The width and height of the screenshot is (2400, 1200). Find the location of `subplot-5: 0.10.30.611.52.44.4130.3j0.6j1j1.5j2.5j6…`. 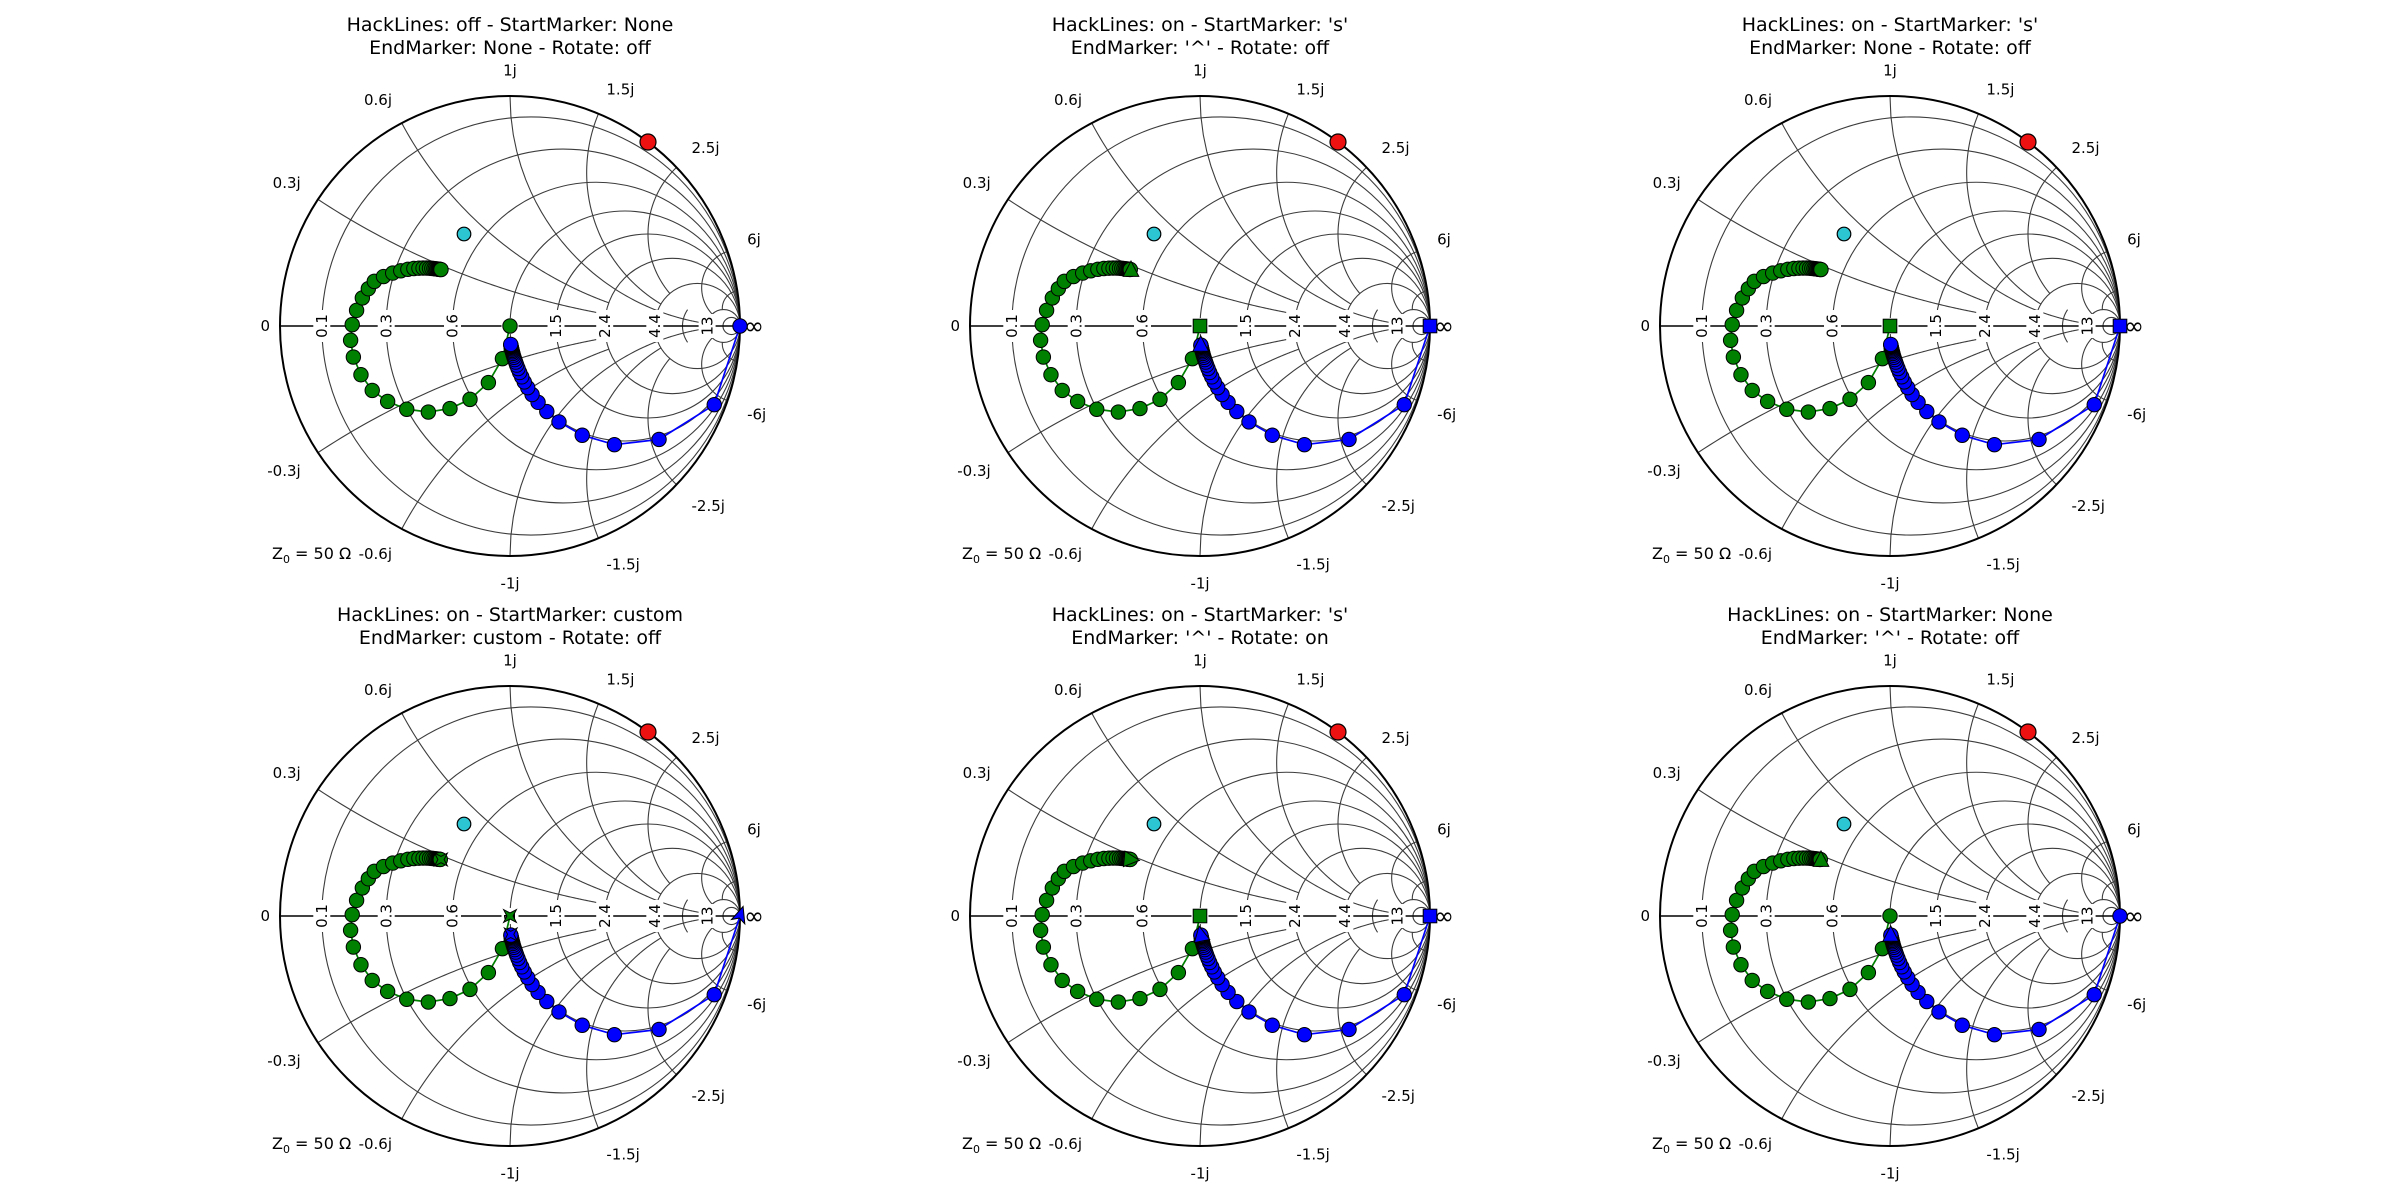

subplot-5: 0.10.30.611.52.44.4130.3j0.6j1j1.5j2.5j6… is located at coordinates (1203, 916).